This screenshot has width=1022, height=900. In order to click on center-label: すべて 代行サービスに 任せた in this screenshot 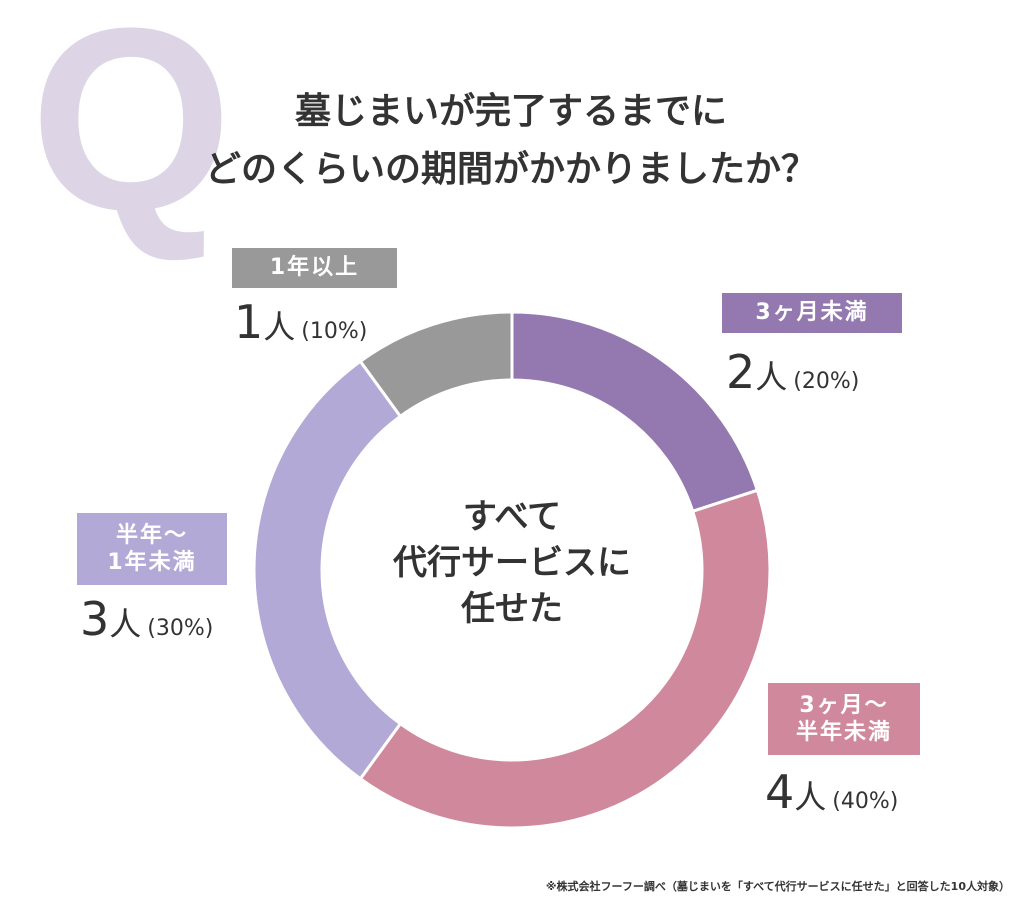, I will do `click(512, 564)`.